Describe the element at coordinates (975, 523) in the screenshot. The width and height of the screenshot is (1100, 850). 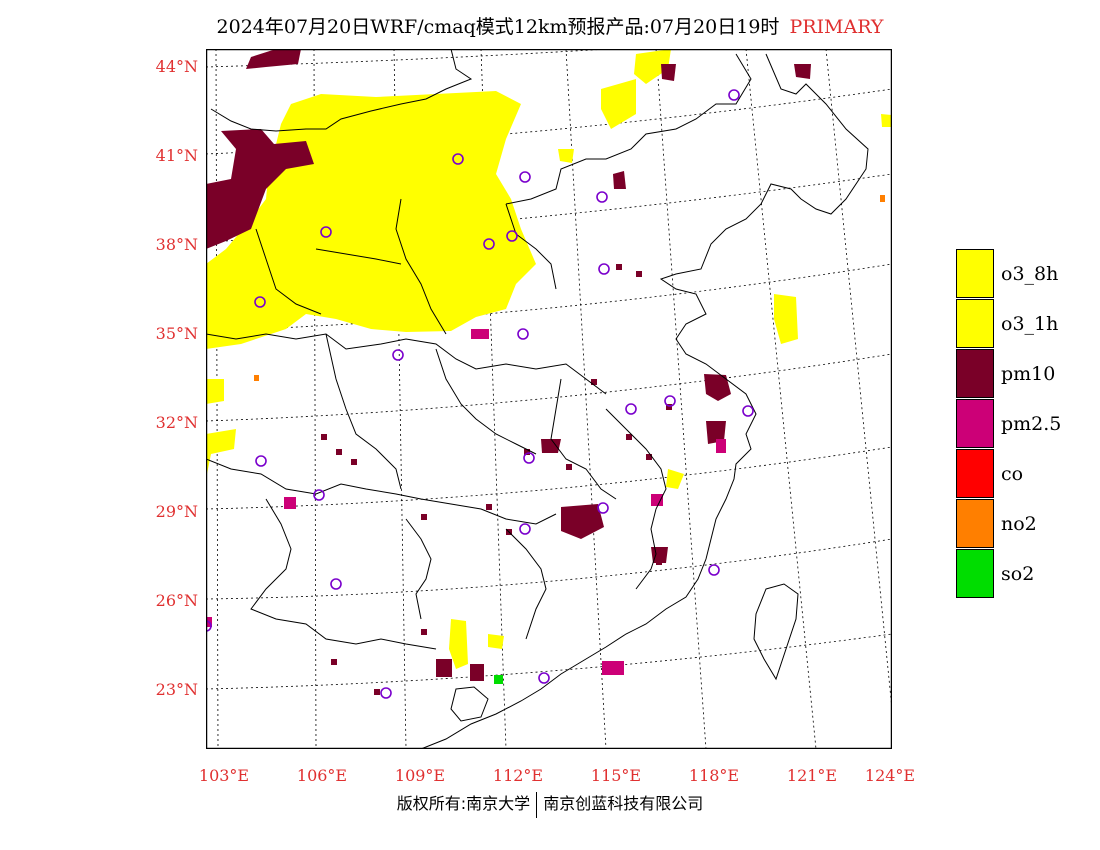
I see `legend-swatch-no2` at that location.